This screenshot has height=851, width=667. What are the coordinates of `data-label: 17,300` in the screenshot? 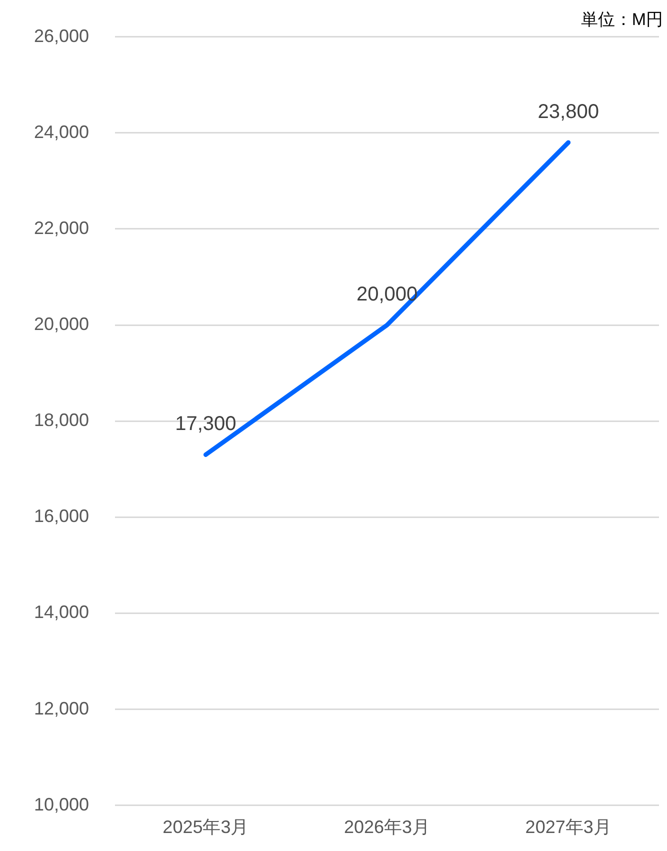 It's located at (205, 424).